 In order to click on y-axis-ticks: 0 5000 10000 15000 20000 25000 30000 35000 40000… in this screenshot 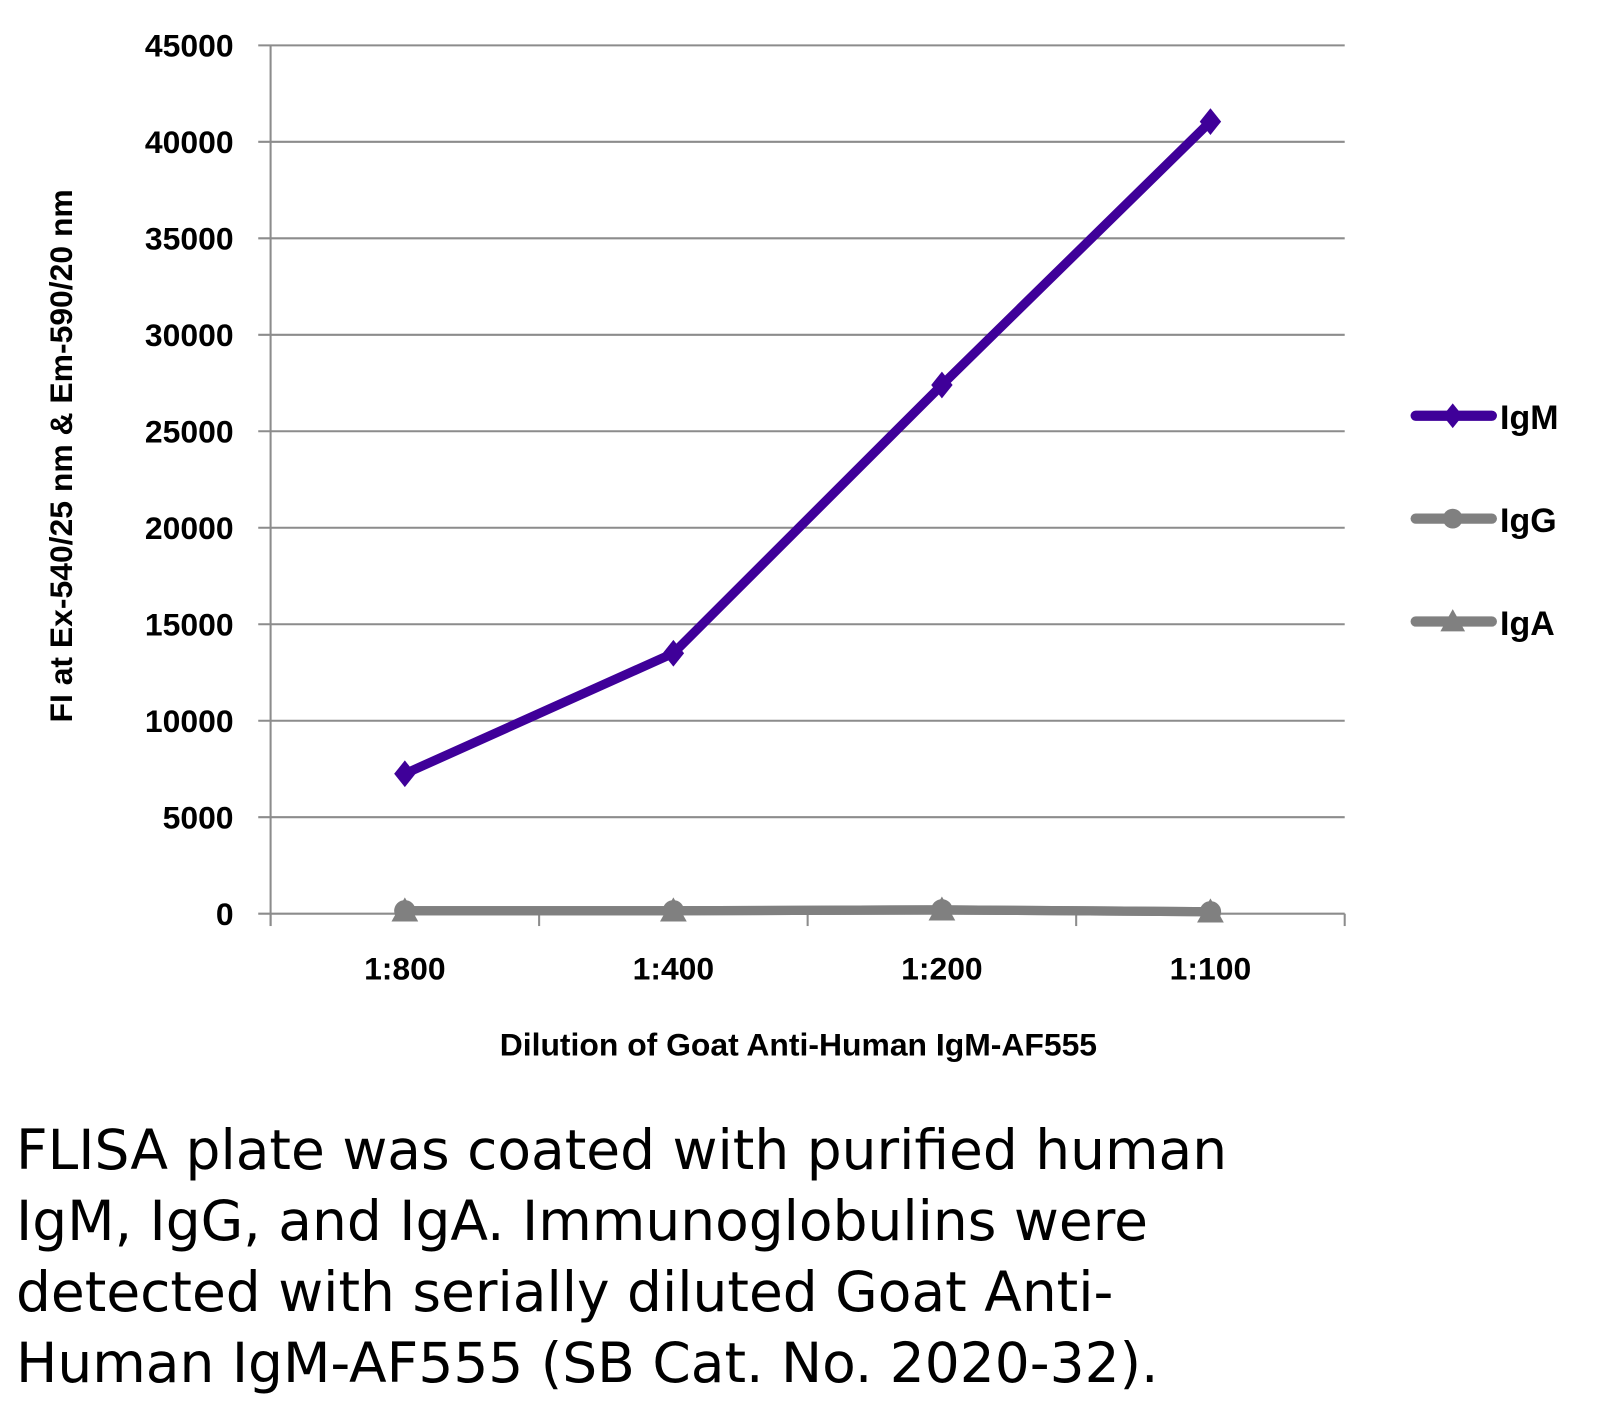, I will do `click(189, 480)`.